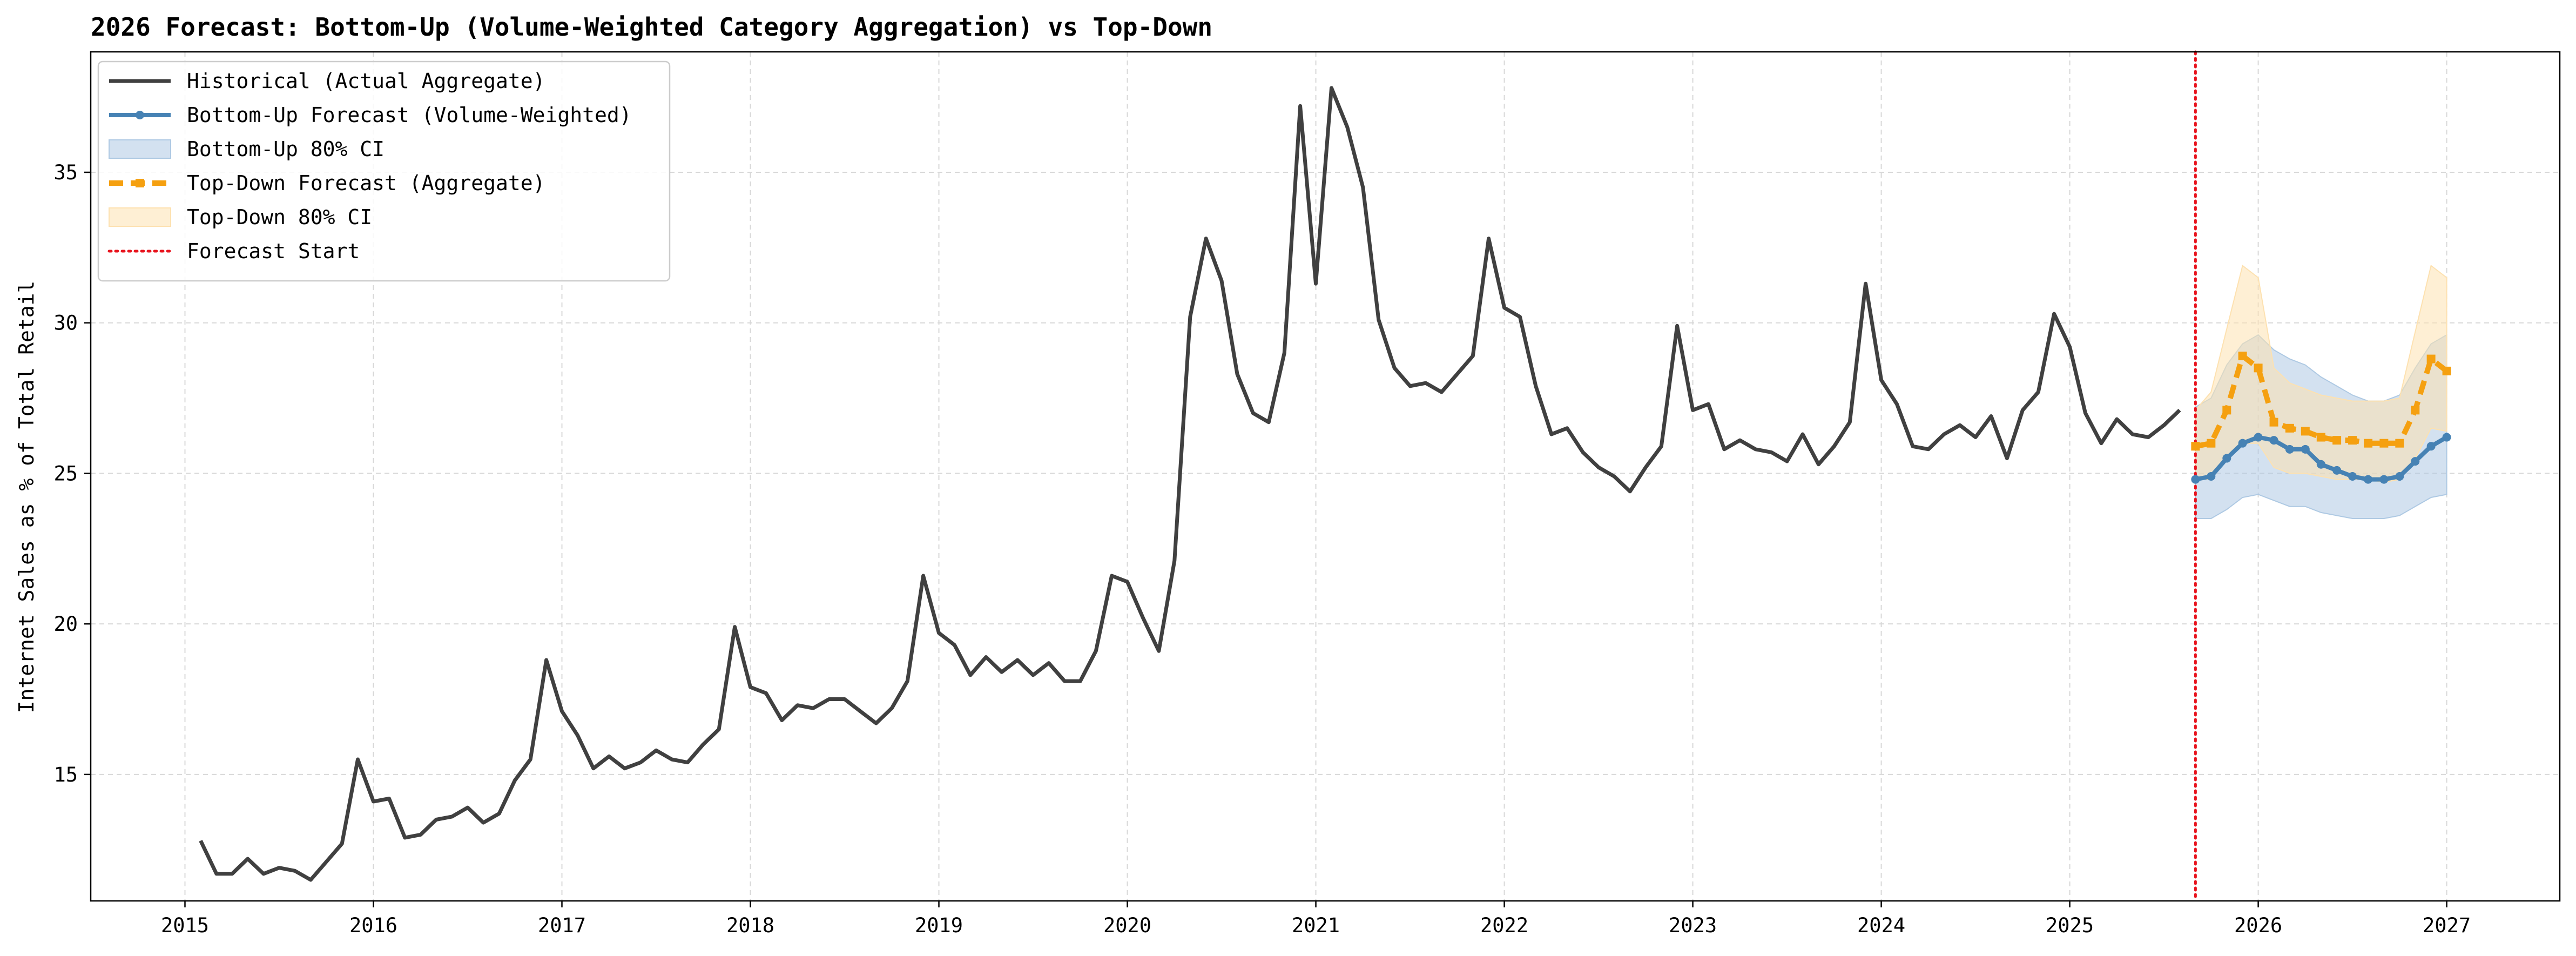  I want to click on top-down-ci-band, so click(2321, 374).